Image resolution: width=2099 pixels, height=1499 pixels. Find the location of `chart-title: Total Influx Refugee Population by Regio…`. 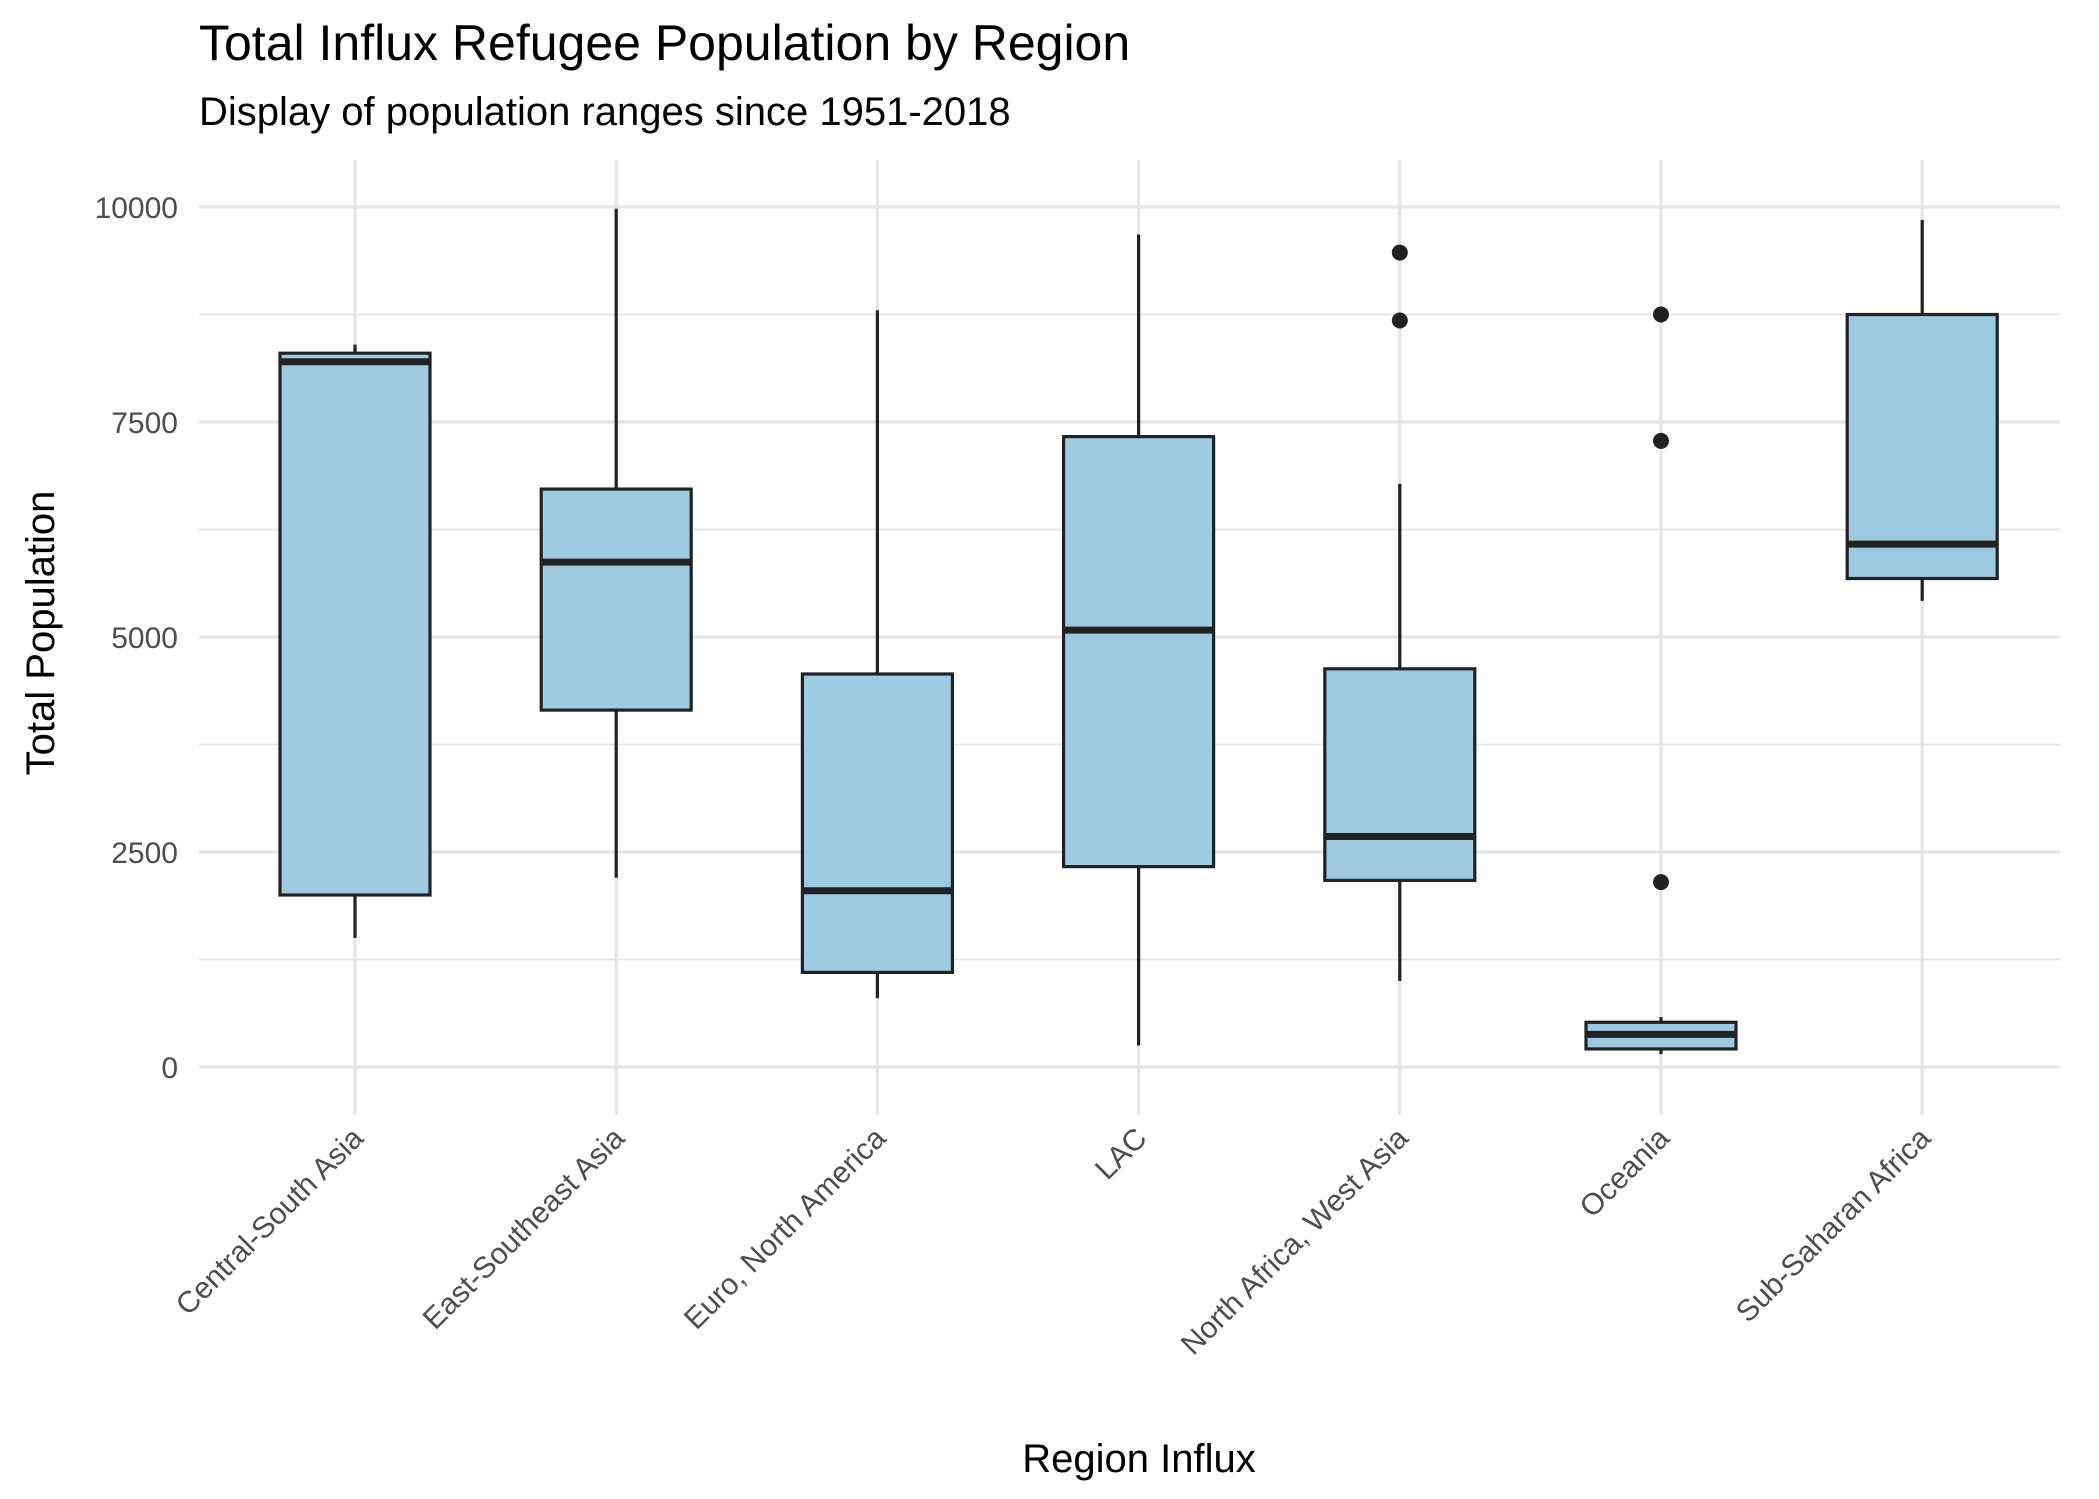

chart-title: Total Influx Refugee Population by Regio… is located at coordinates (665, 43).